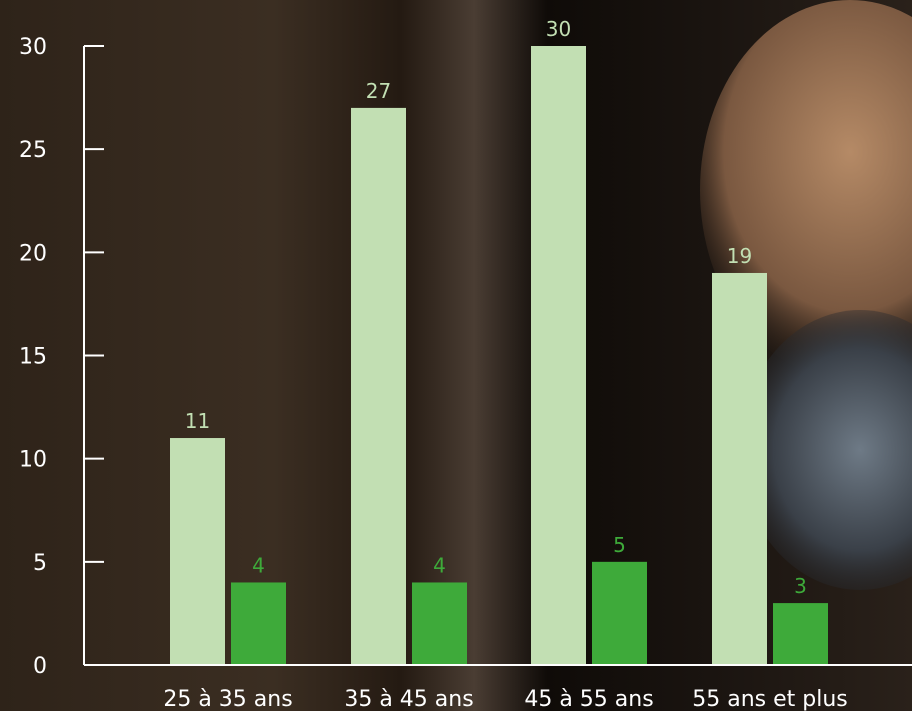 The width and height of the screenshot is (912, 711). I want to click on x-tick-label: 35 à 45 ans, so click(408, 699).